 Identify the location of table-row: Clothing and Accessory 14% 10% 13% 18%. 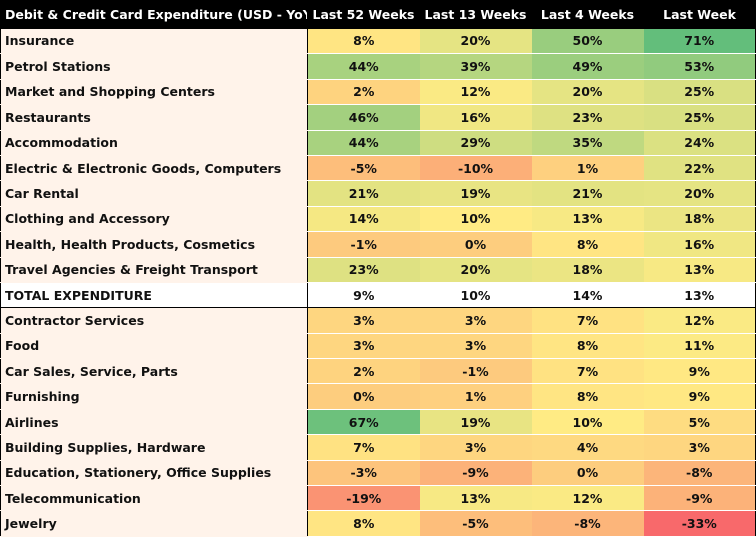
(378, 219).